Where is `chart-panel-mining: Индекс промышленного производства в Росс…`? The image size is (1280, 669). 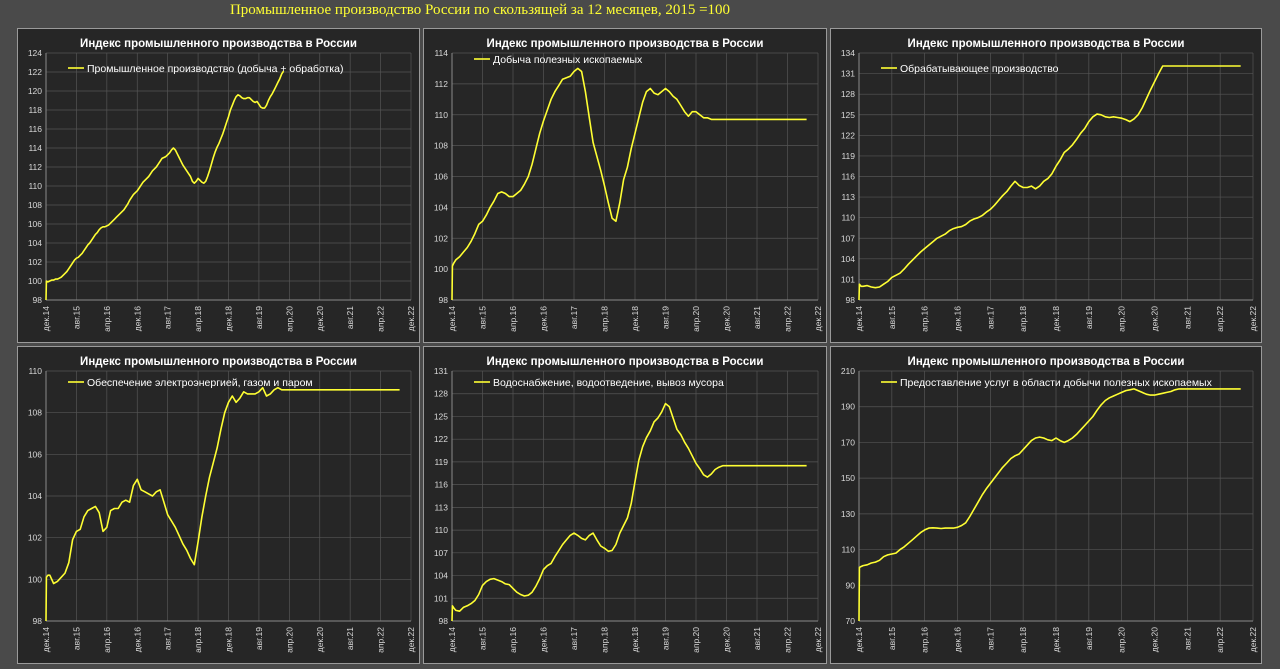
chart-panel-mining: Индекс промышленного производства в Росс… is located at coordinates (625, 185).